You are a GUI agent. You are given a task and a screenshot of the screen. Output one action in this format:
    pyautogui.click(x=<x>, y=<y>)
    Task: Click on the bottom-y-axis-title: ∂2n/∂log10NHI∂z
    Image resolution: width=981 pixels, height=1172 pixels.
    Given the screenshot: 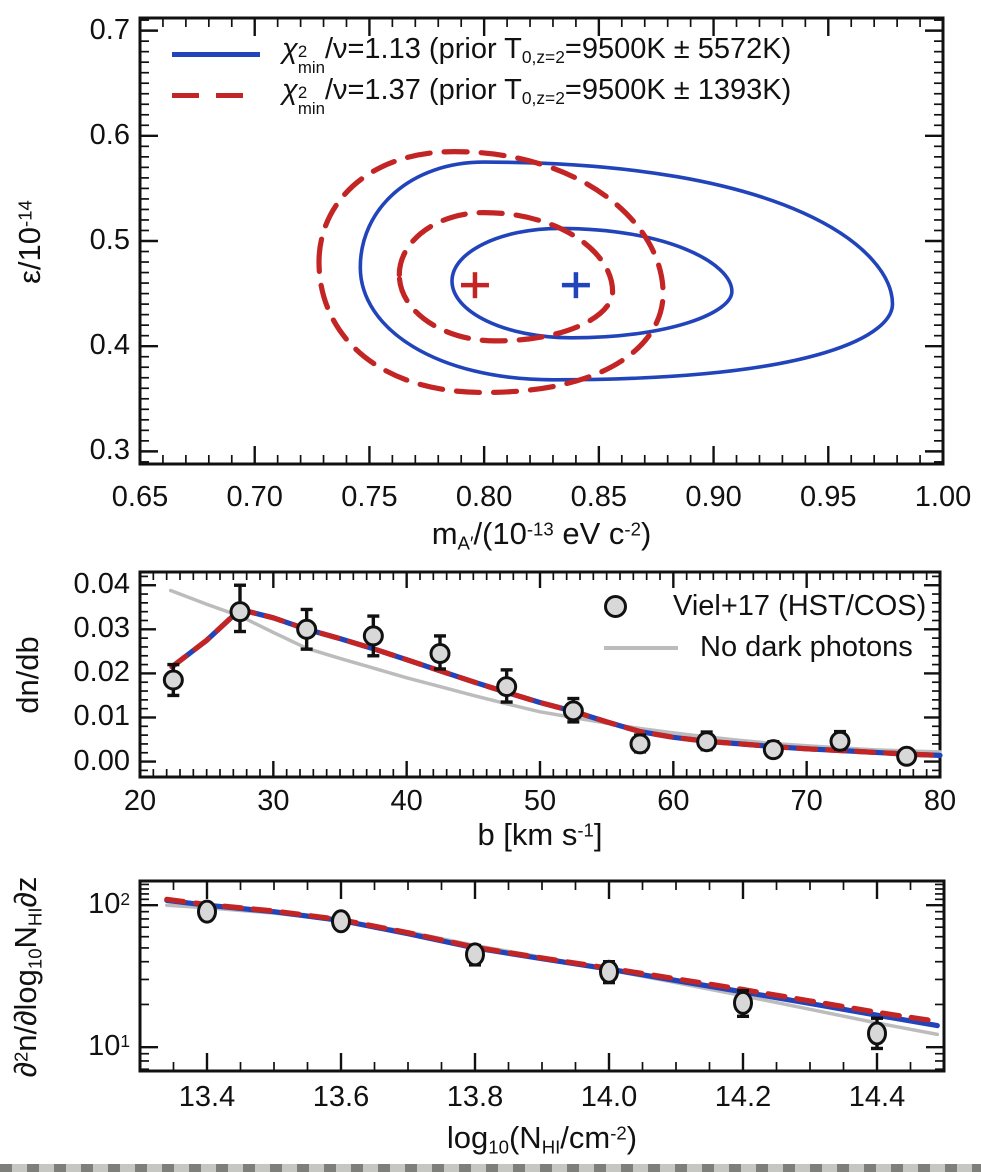 What is the action you would take?
    pyautogui.click(x=27, y=977)
    